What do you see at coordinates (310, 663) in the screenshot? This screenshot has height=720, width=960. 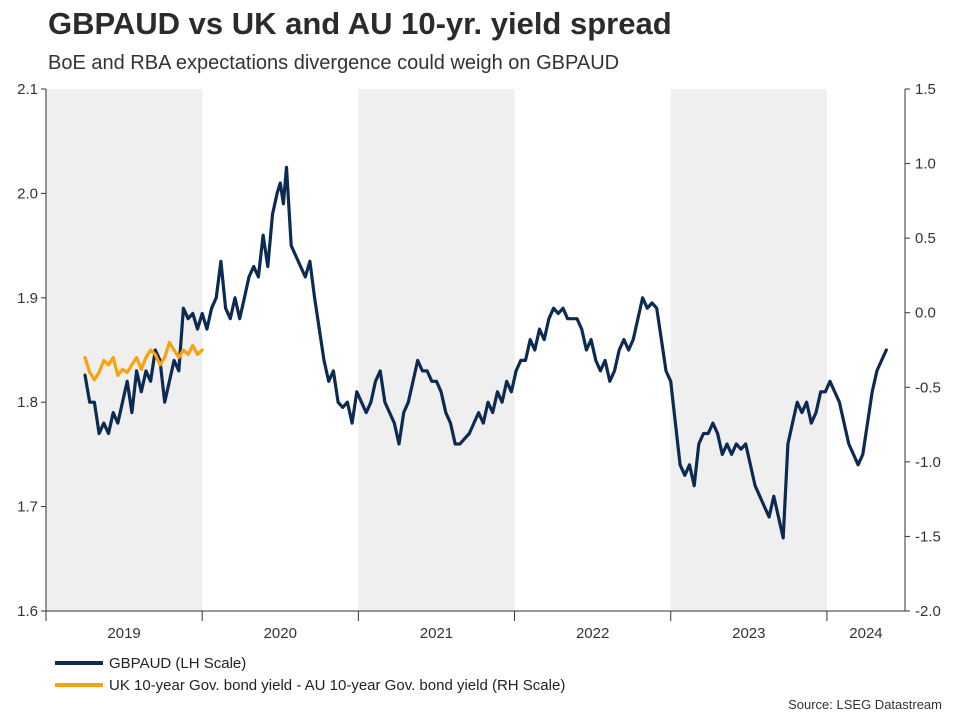 I see `legend-item-gbpaud: GBPAUD (LH Scale)` at bounding box center [310, 663].